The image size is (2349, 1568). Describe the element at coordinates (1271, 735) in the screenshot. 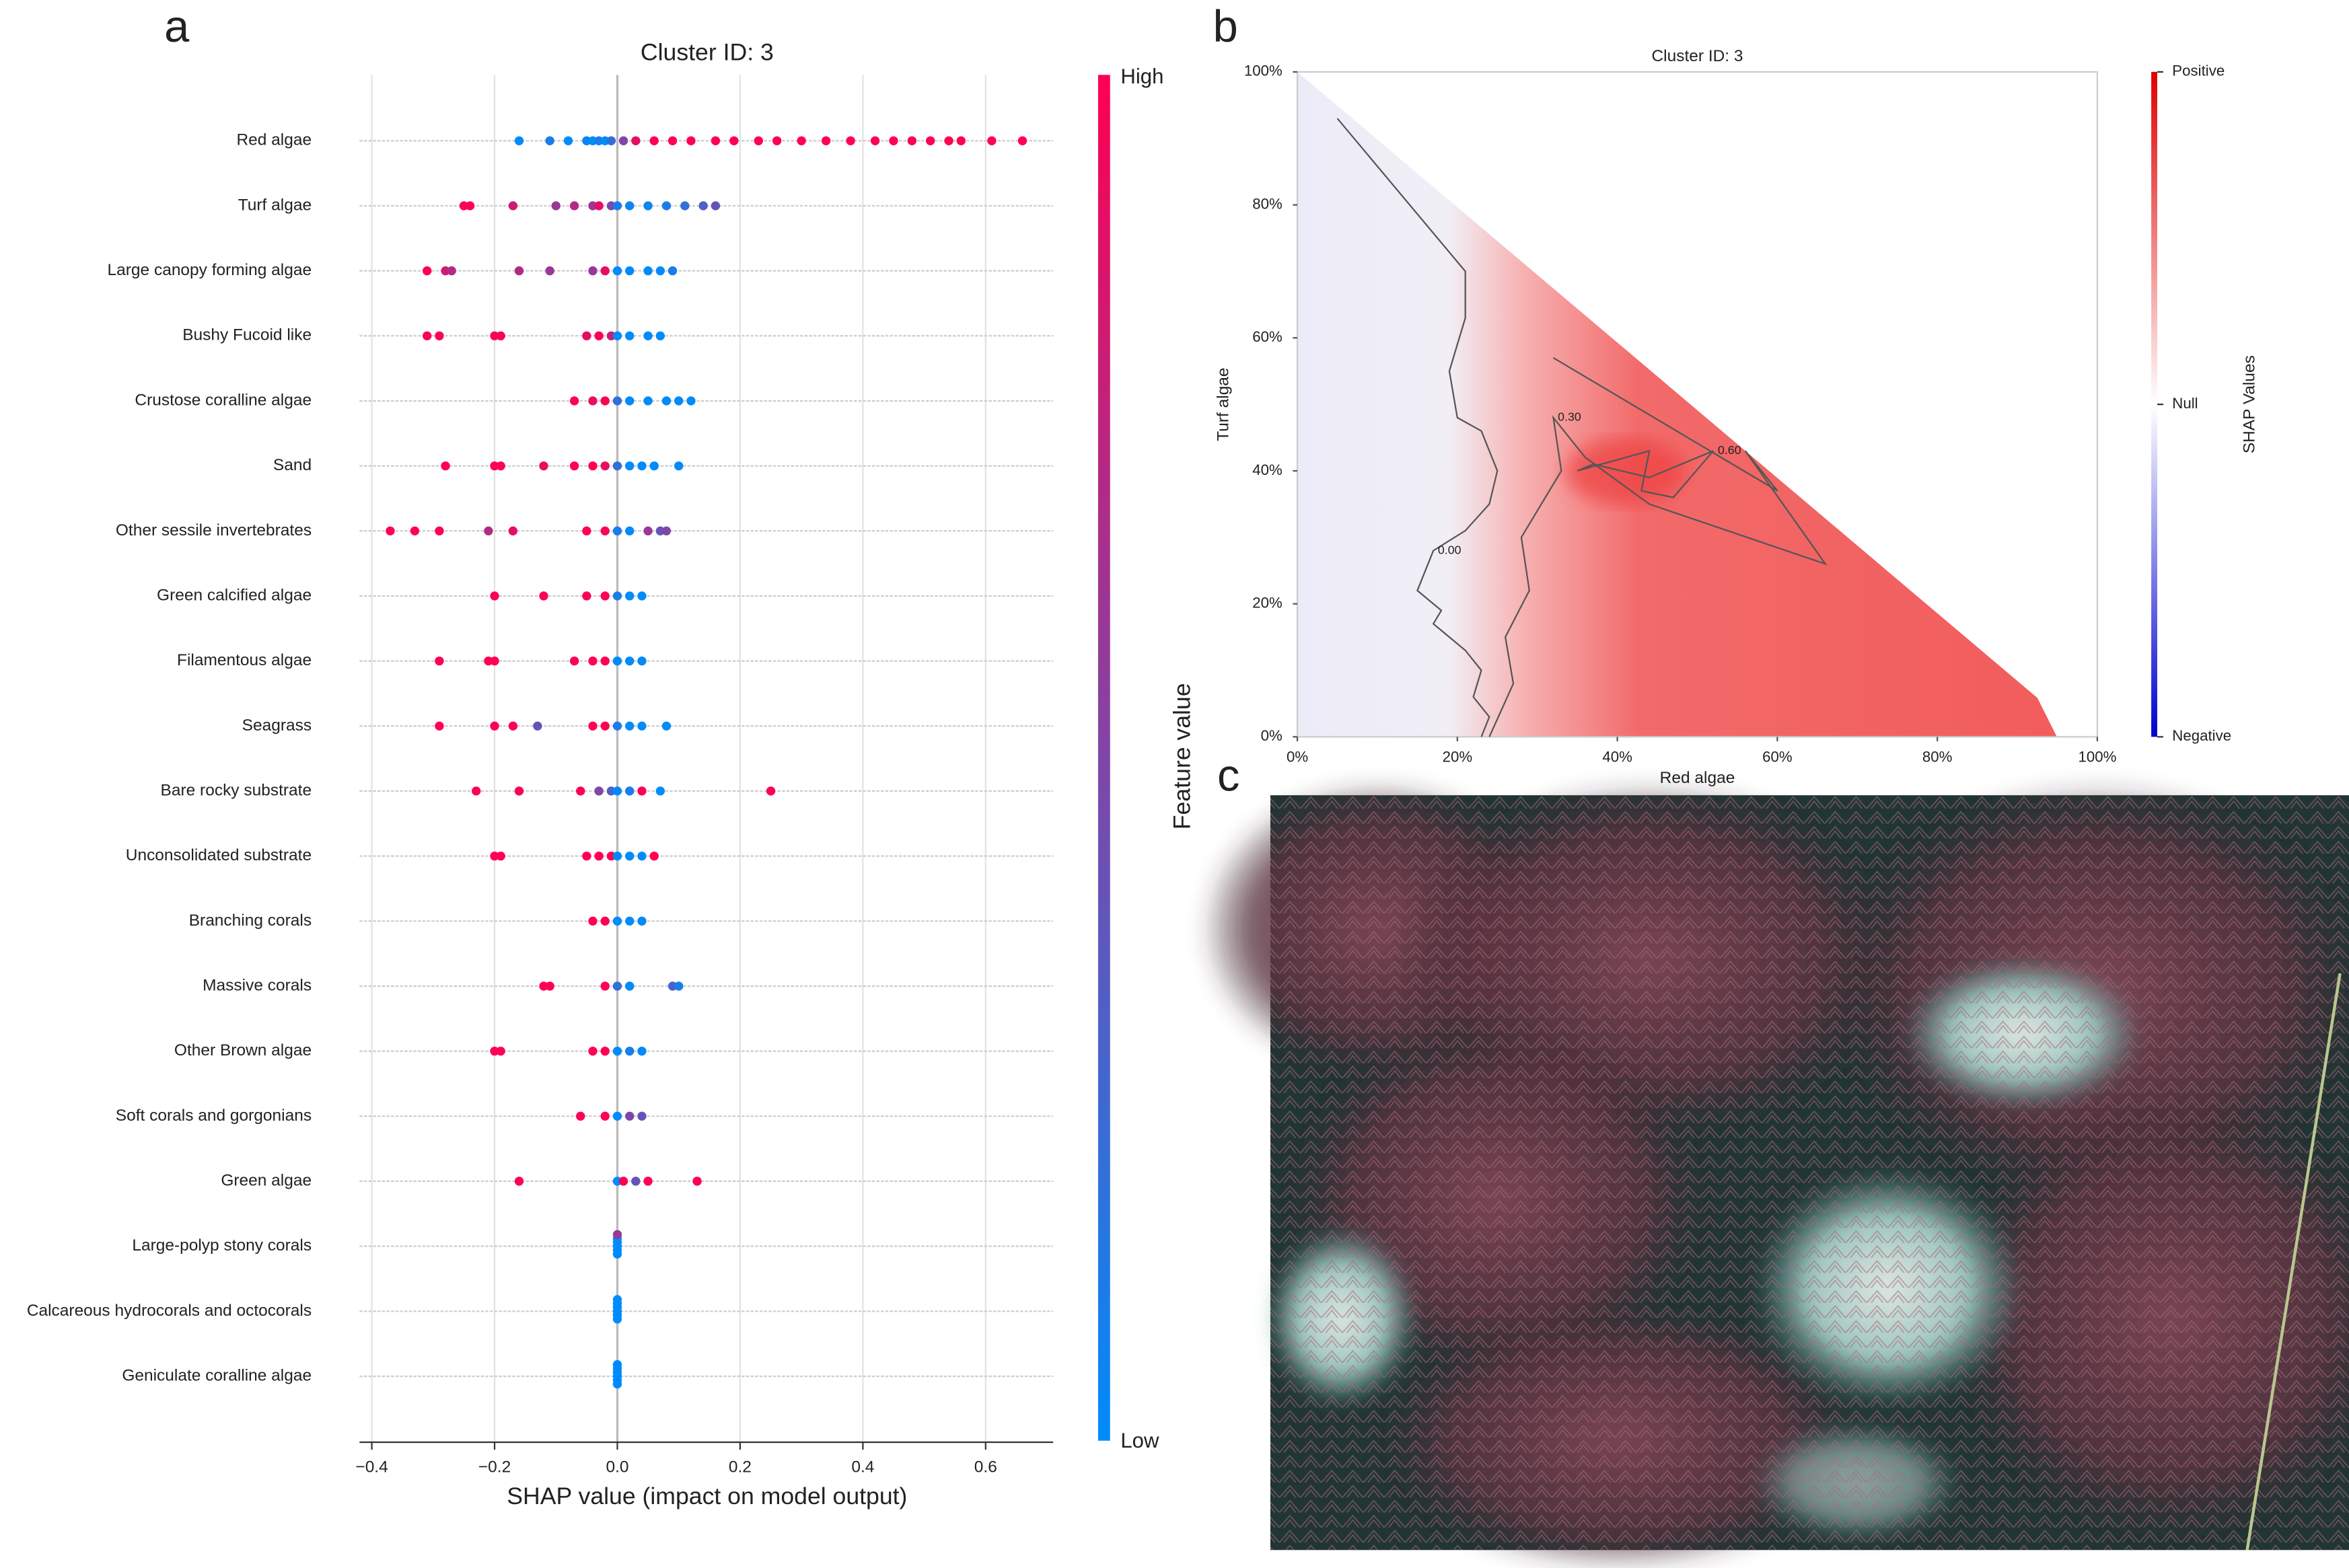

I see `y-tick-label: 0%` at that location.